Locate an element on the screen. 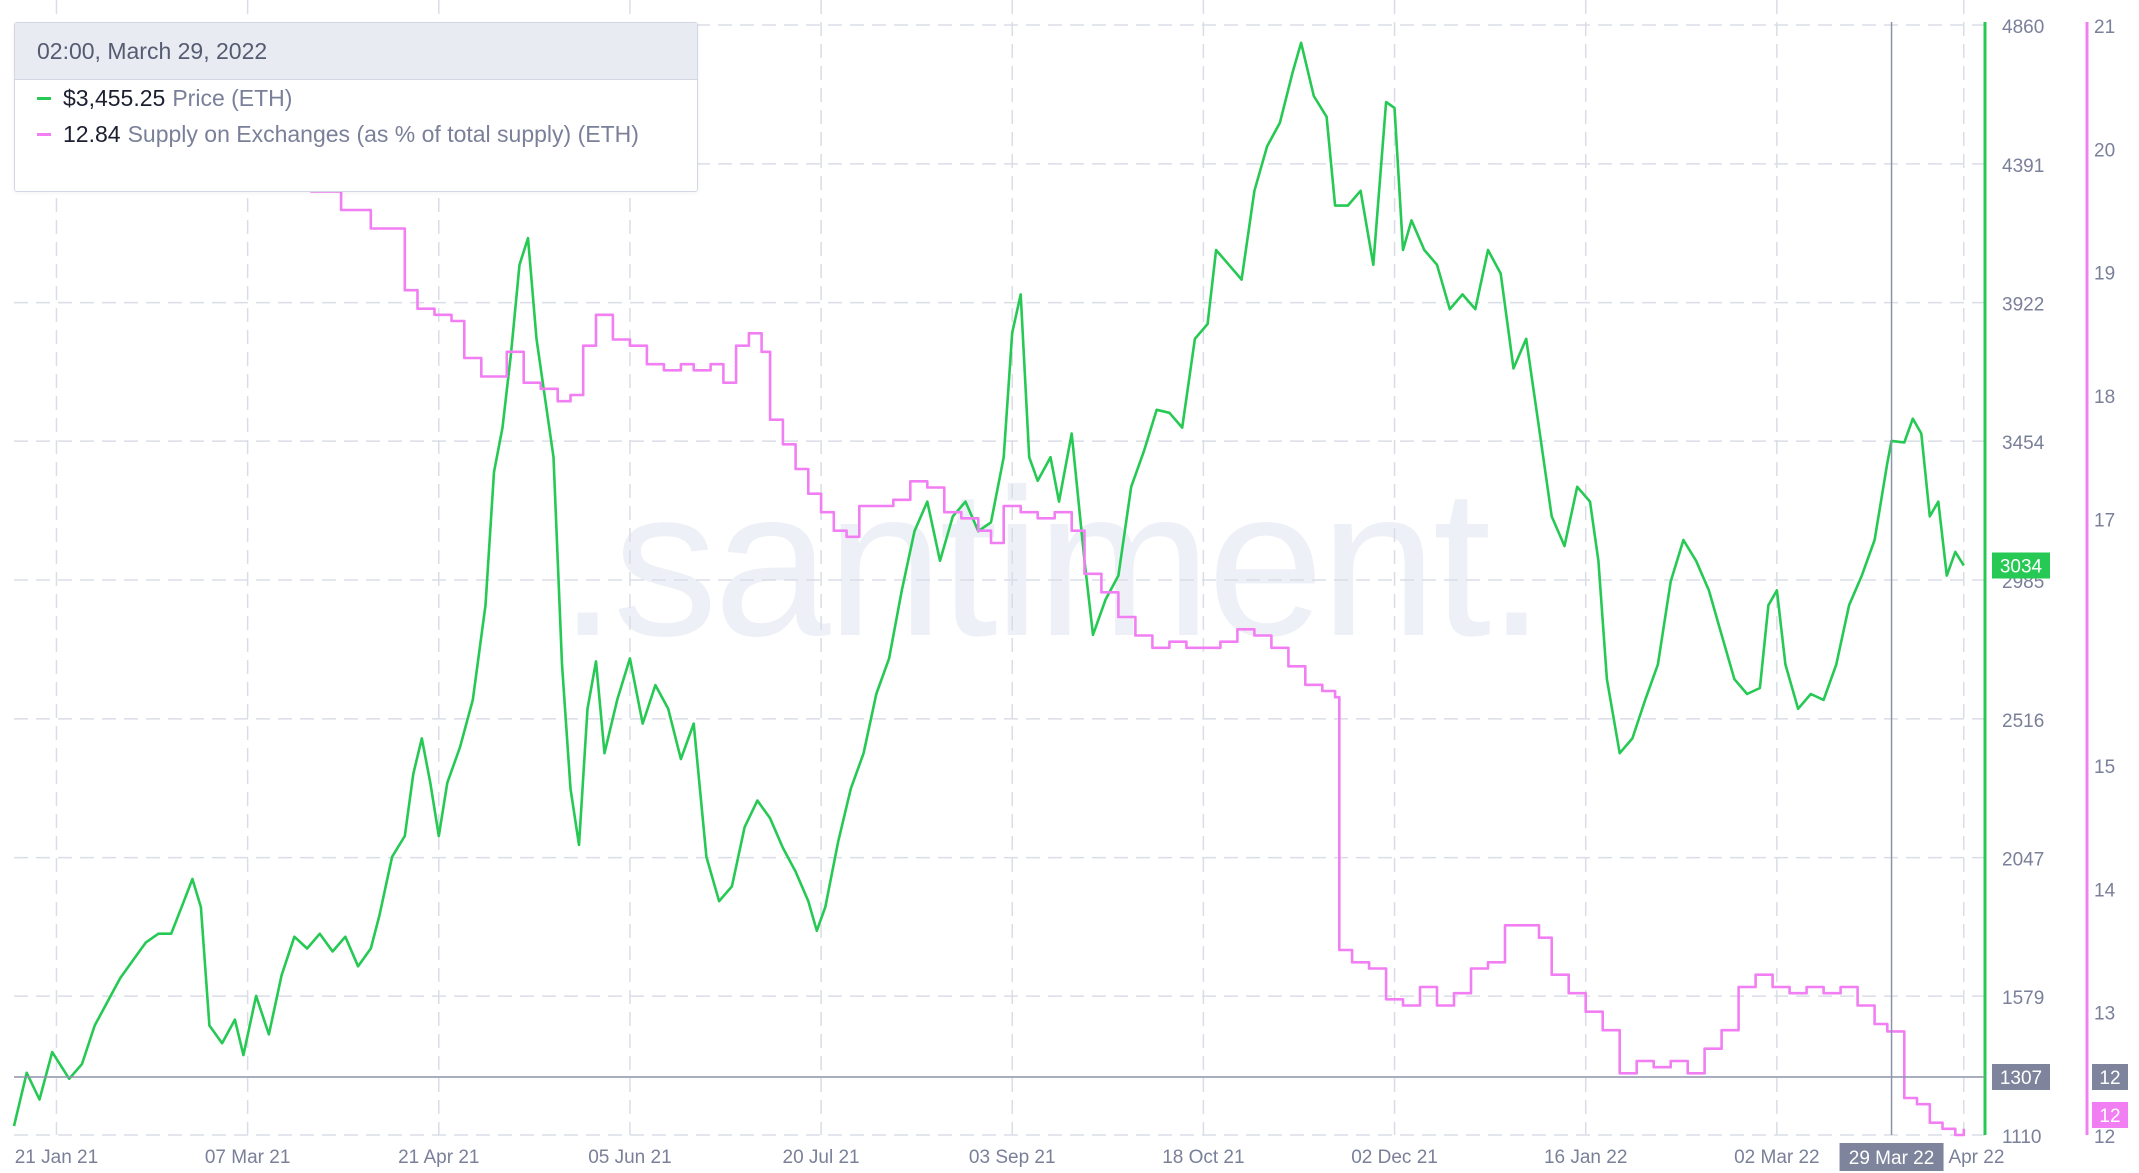 The image size is (2139, 1173). tooltip-supply-value: 12.84 is located at coordinates (92, 133).